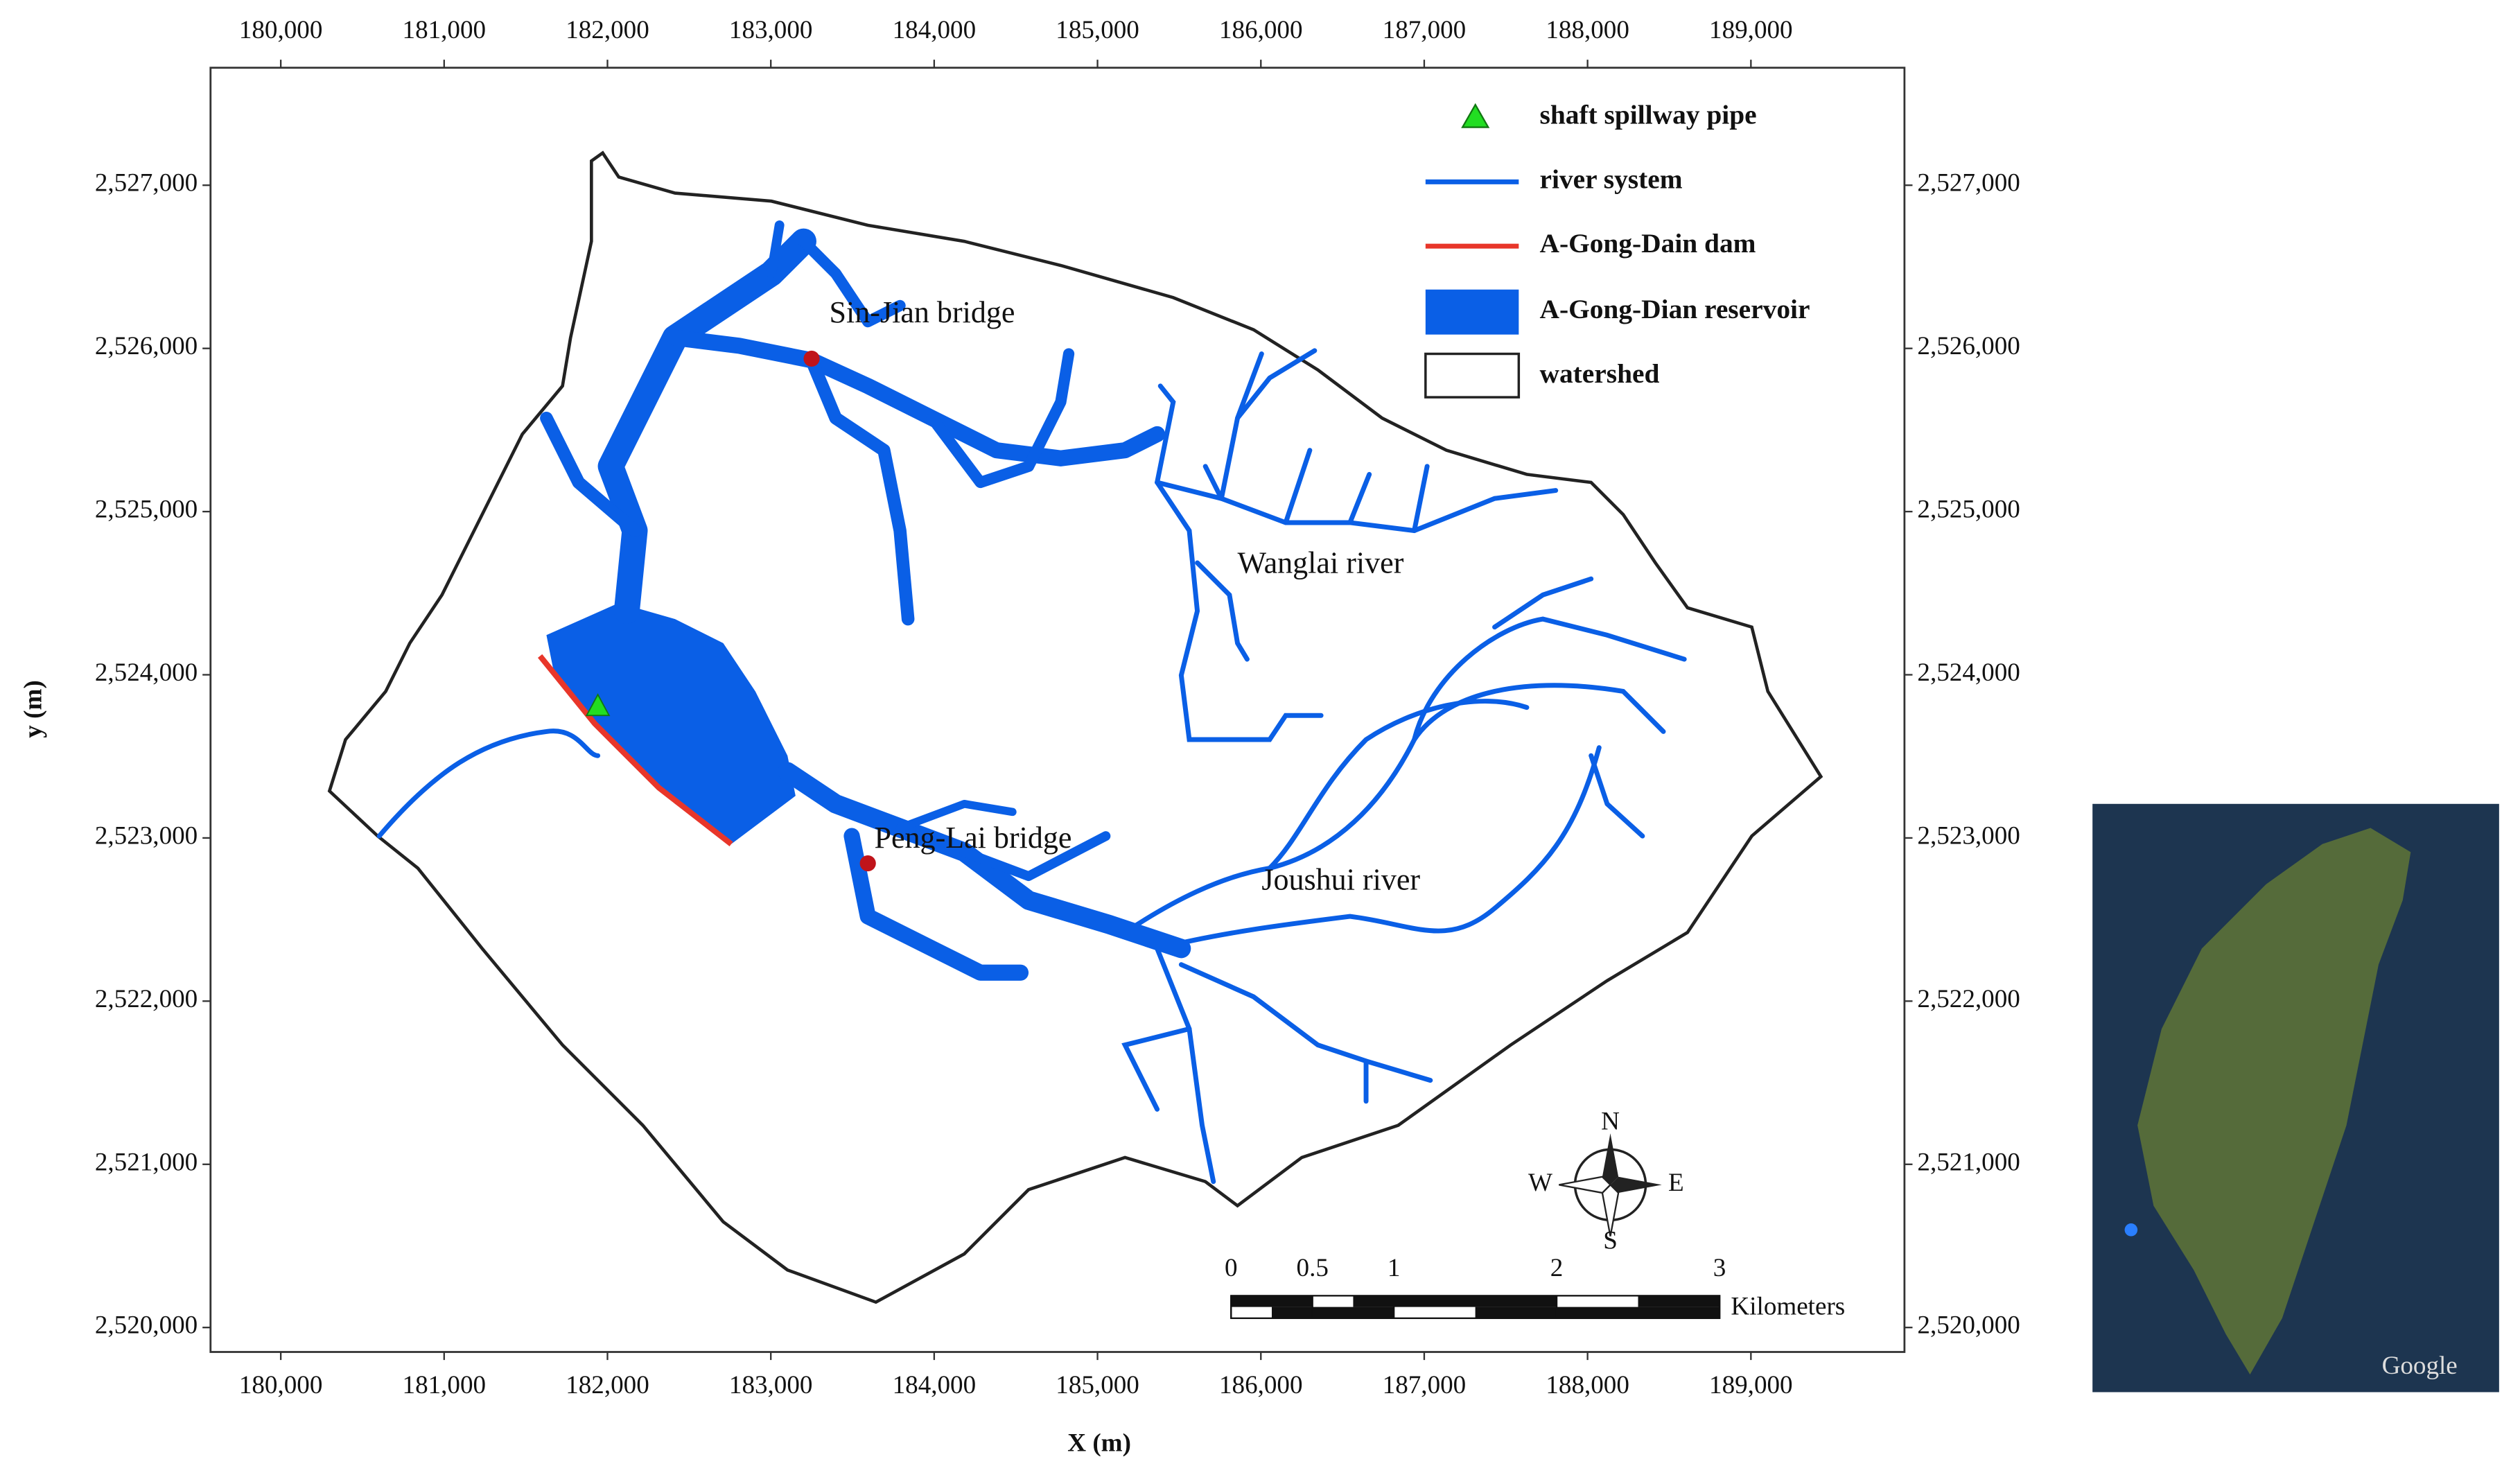 The image size is (2520, 1484). Describe the element at coordinates (1647, 115) in the screenshot. I see `legend-label: shaft spillway pipe` at that location.